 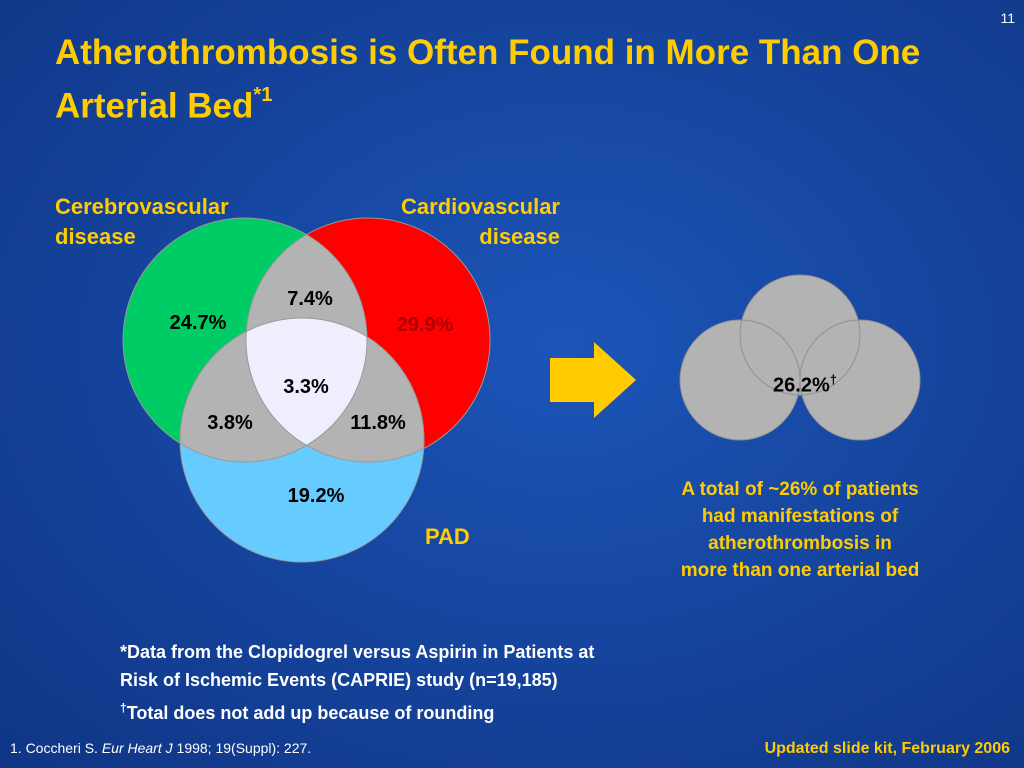 I want to click on cardiovascular-label: Cardiovascular disease, so click(x=445, y=222).